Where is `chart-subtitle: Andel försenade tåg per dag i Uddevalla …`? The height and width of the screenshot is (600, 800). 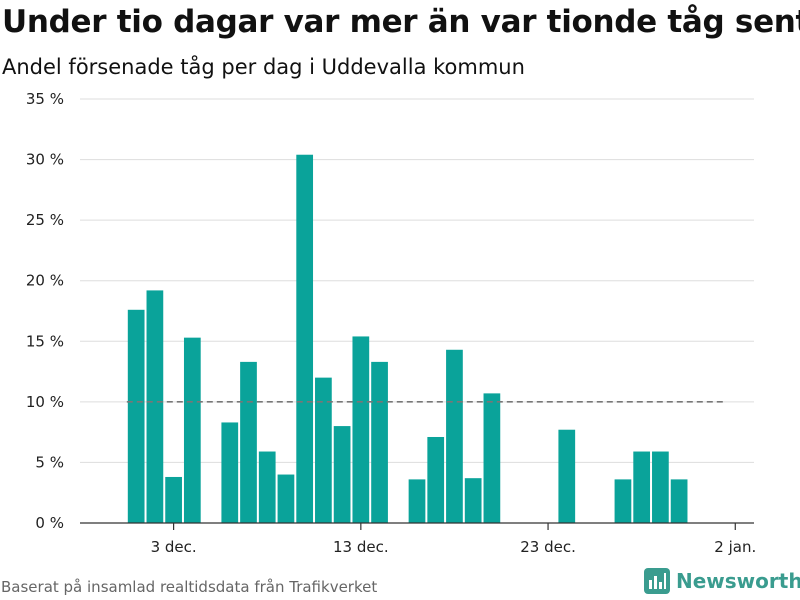 chart-subtitle: Andel försenade tåg per dag i Uddevalla … is located at coordinates (263, 67).